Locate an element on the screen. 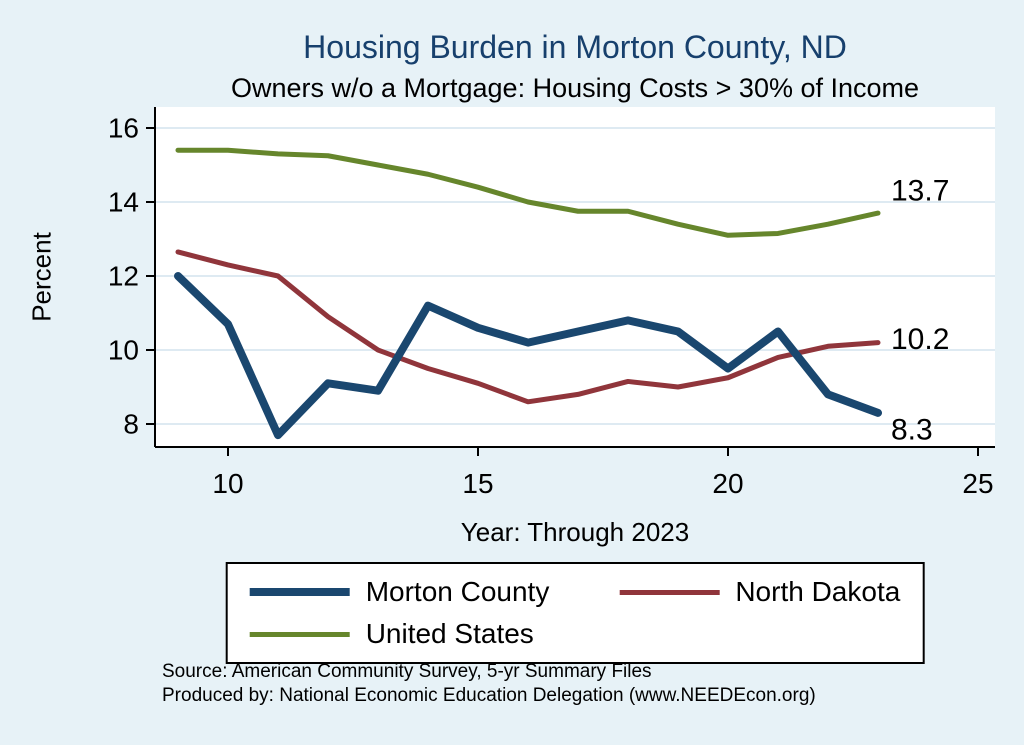 Image resolution: width=1024 pixels, height=745 pixels. end-label-united-states: 13.7 is located at coordinates (920, 191).